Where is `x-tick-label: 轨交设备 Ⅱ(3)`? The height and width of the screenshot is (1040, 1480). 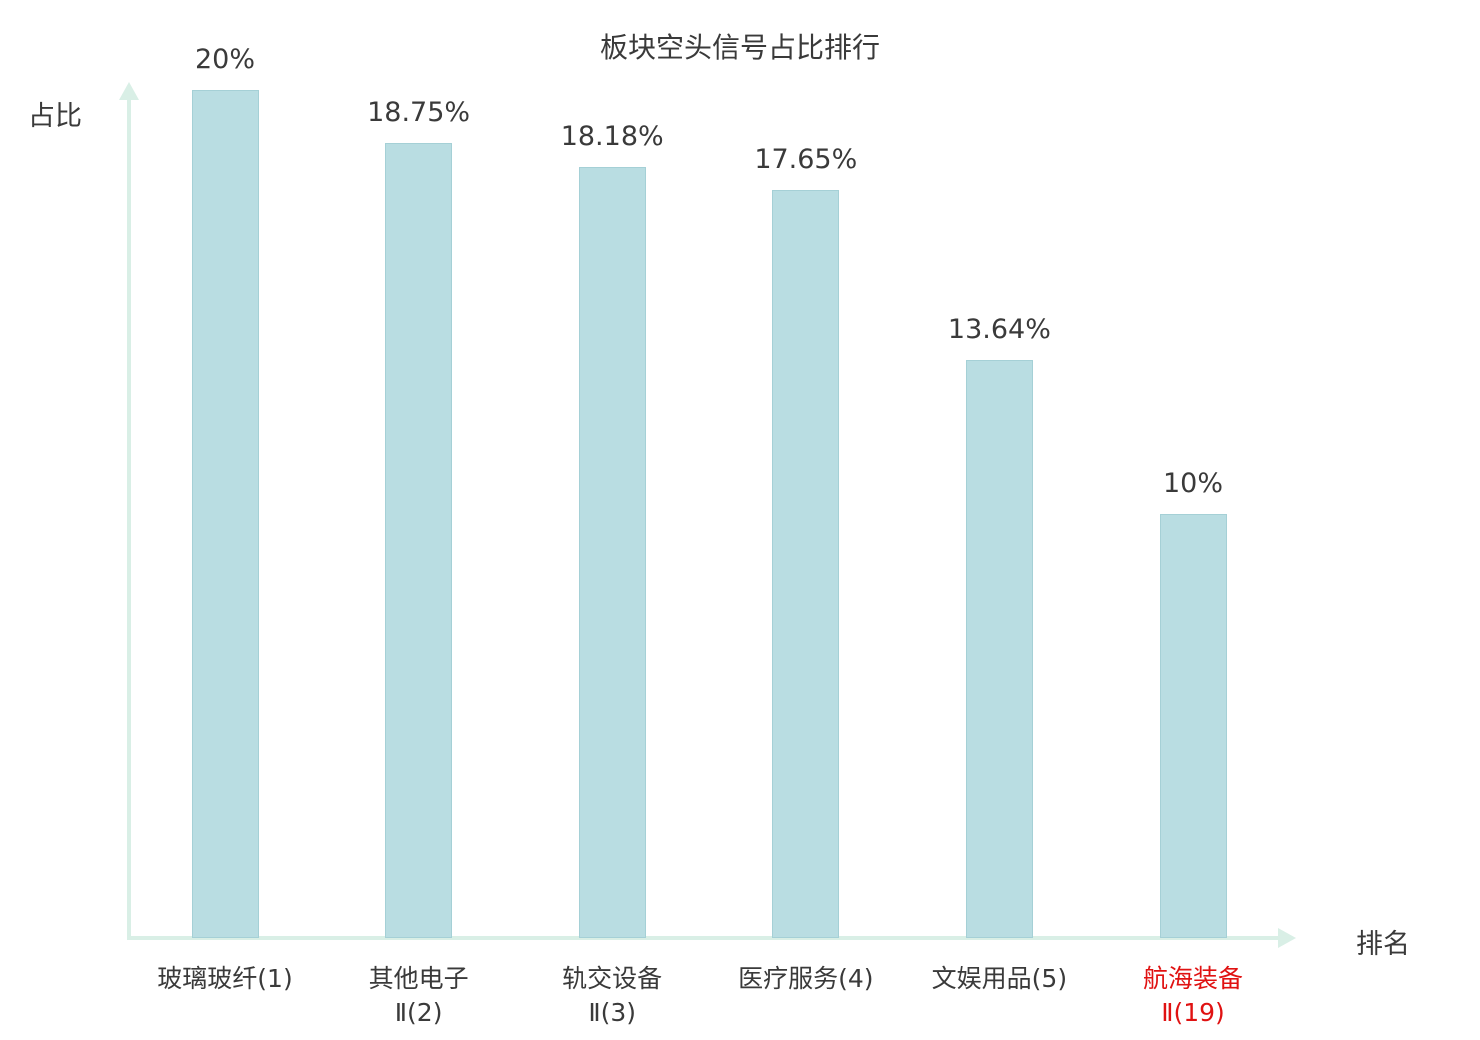 x-tick-label: 轨交设备 Ⅱ(3) is located at coordinates (612, 996).